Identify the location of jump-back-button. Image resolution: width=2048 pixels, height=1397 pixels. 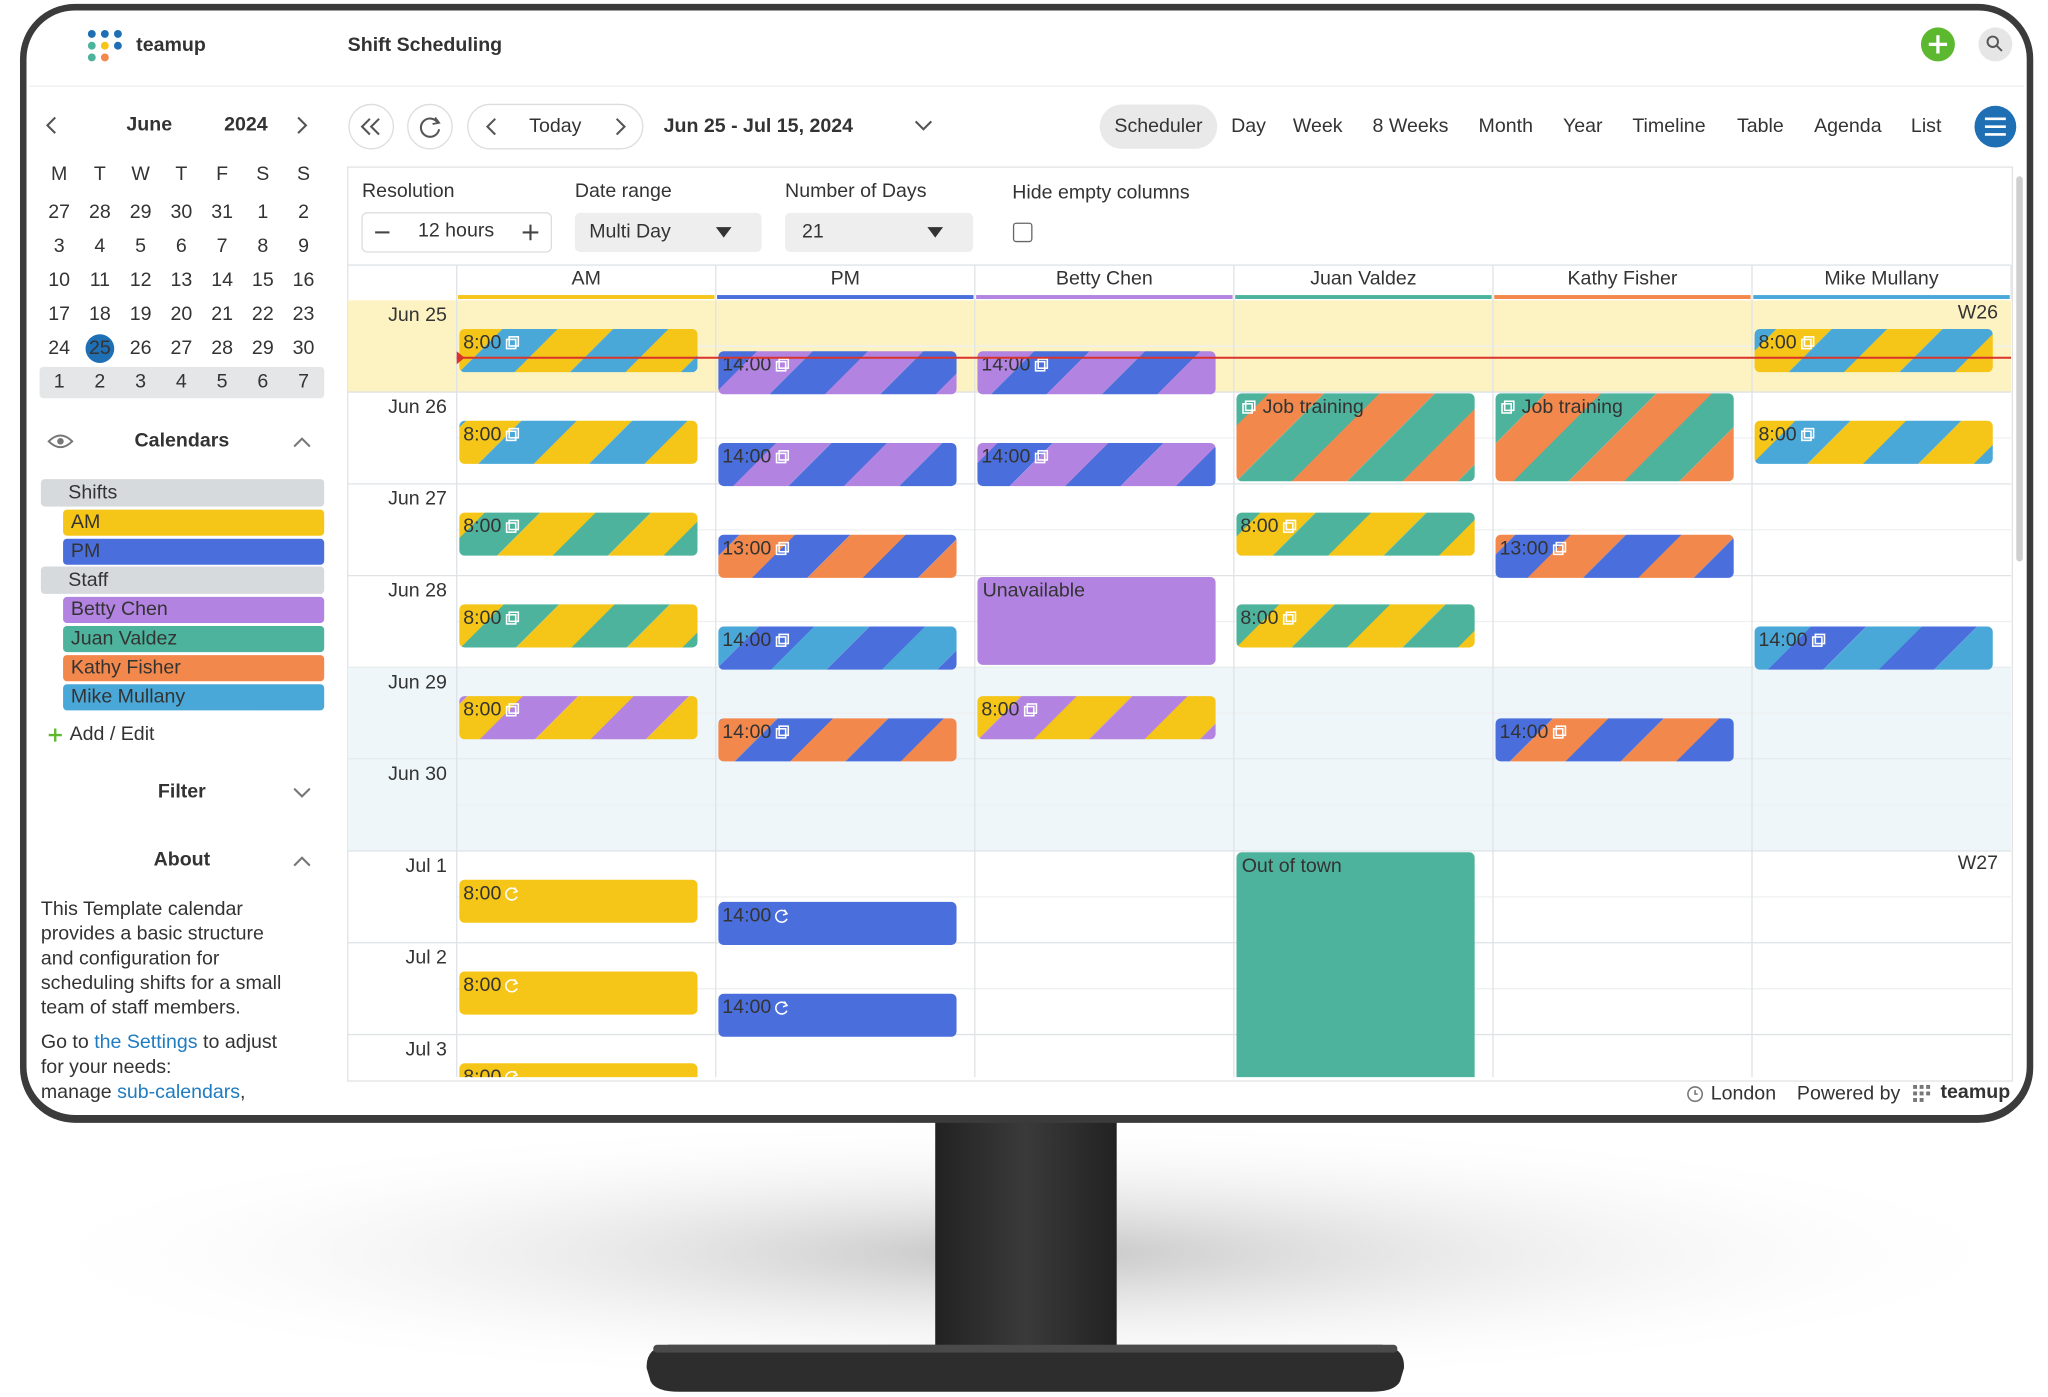
(371, 126).